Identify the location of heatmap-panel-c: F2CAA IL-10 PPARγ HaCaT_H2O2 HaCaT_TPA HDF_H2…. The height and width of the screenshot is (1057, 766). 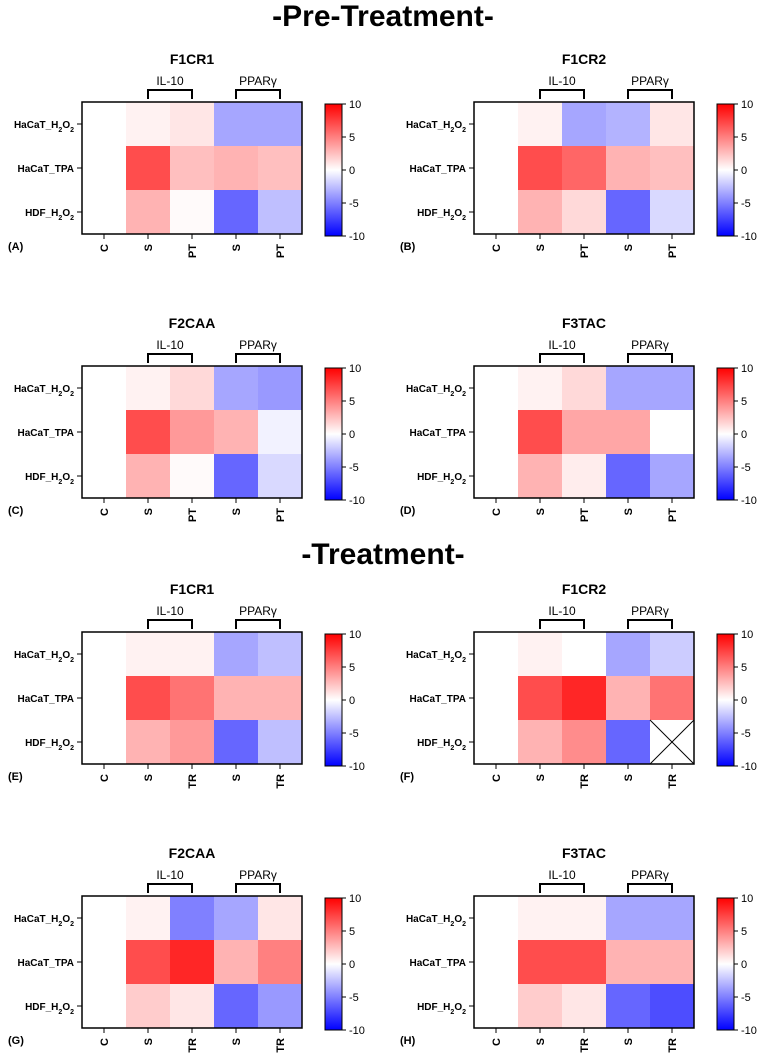
(186, 418).